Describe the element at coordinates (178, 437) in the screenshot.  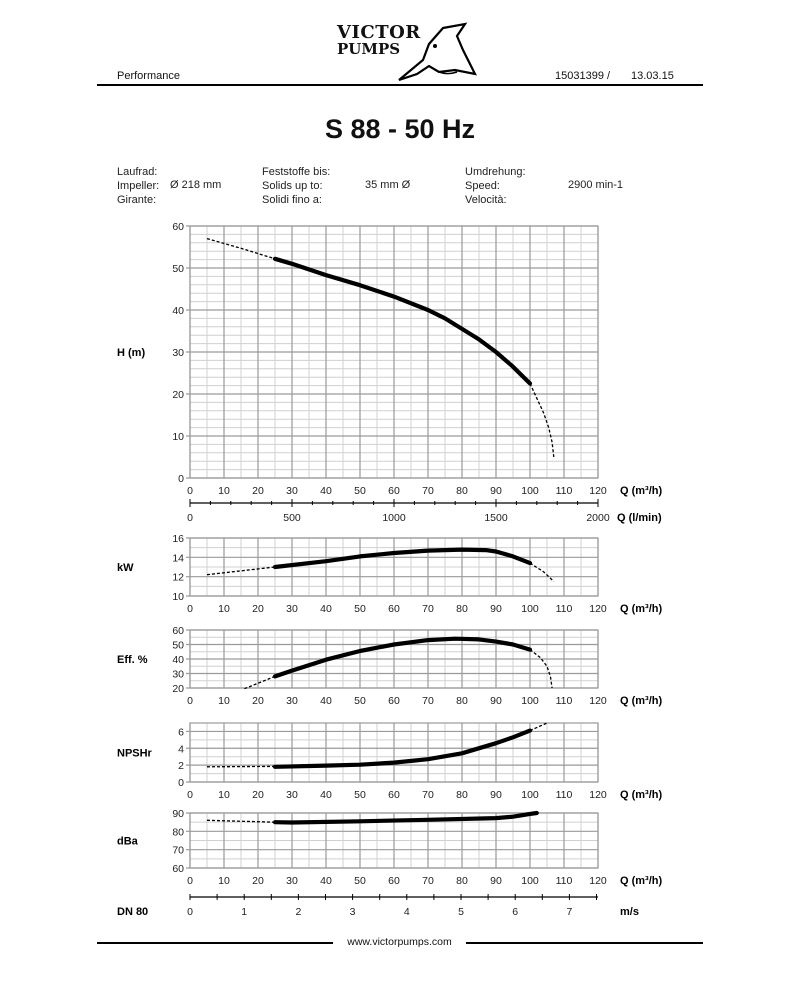
I see `y-tick-label: 10` at that location.